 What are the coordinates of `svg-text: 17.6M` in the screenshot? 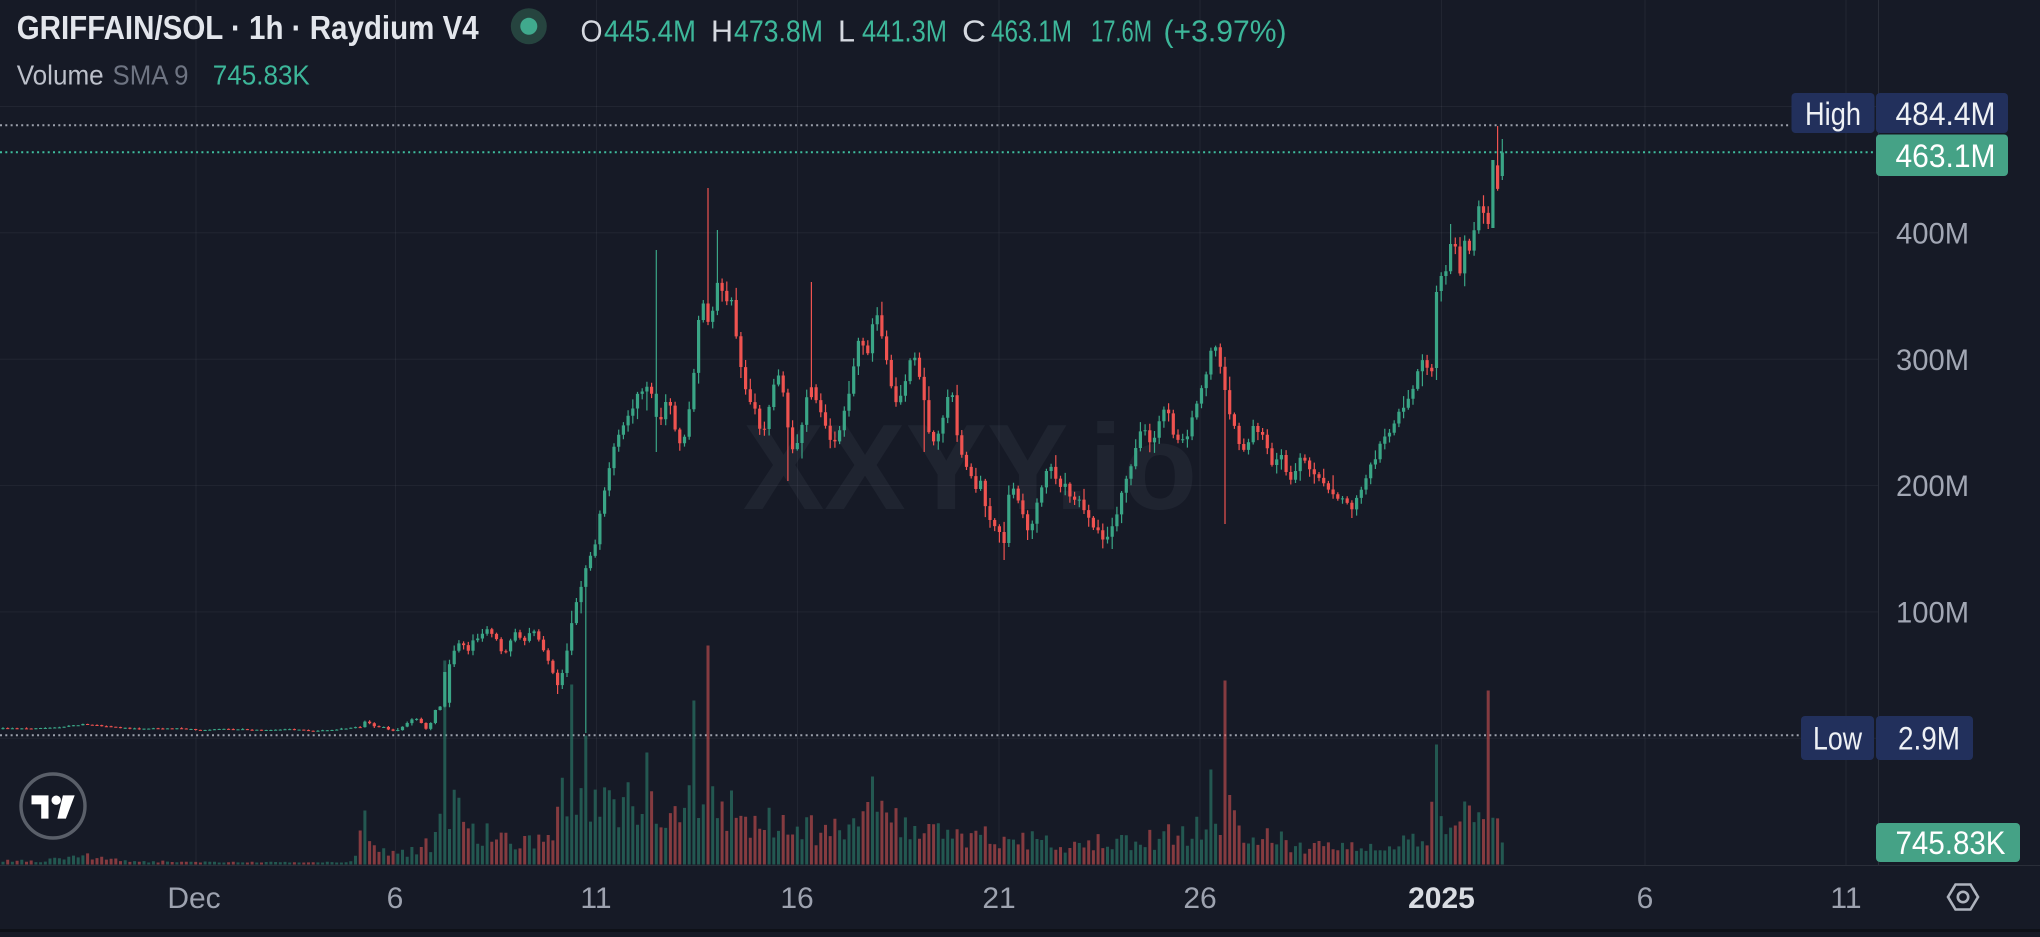 It's located at (1121, 31).